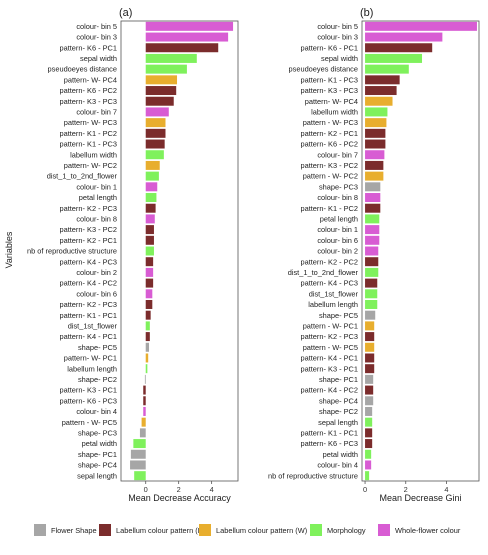 The image size is (488, 555). What do you see at coordinates (329, 90) in the screenshot?
I see `category-label-2-6: pattern- K3 - PC3` at bounding box center [329, 90].